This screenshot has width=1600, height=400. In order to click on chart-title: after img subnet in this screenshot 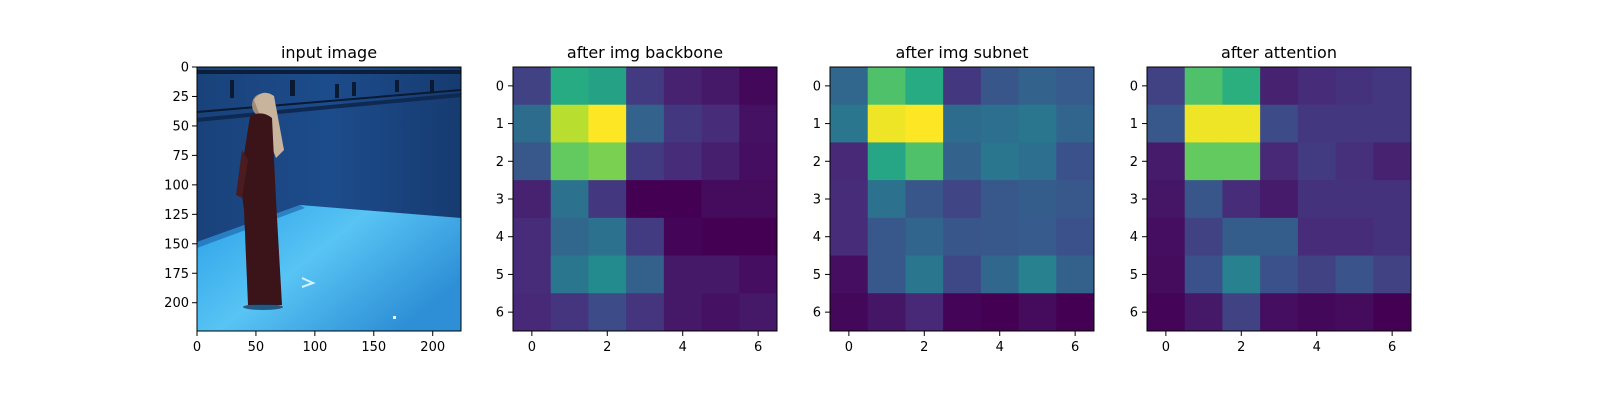, I will do `click(961, 52)`.